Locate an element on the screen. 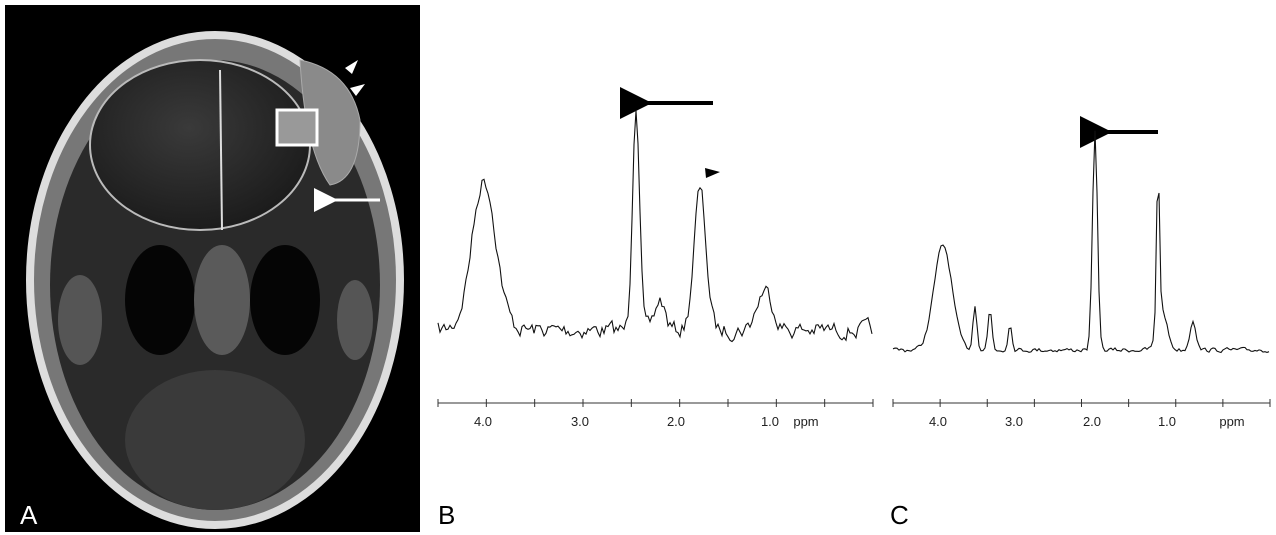 Image resolution: width=1276 pixels, height=535 pixels. panel-label: A is located at coordinates (29, 515).